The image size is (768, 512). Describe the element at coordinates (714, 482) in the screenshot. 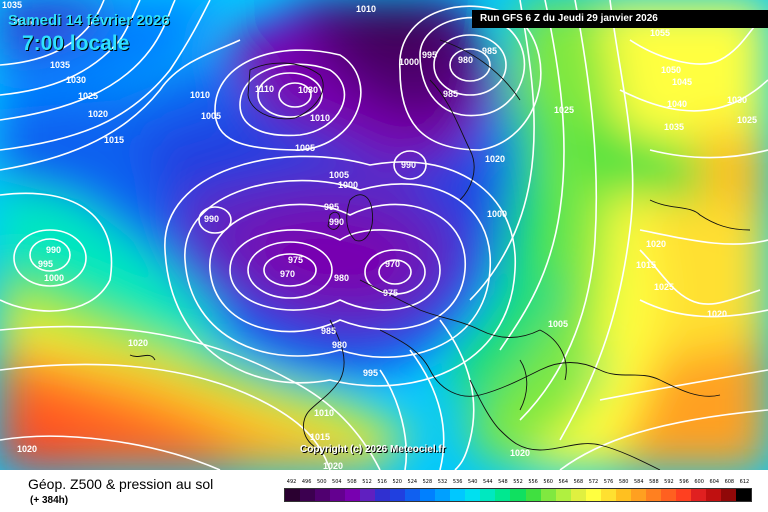

I see `color-scale-tick: 604` at that location.